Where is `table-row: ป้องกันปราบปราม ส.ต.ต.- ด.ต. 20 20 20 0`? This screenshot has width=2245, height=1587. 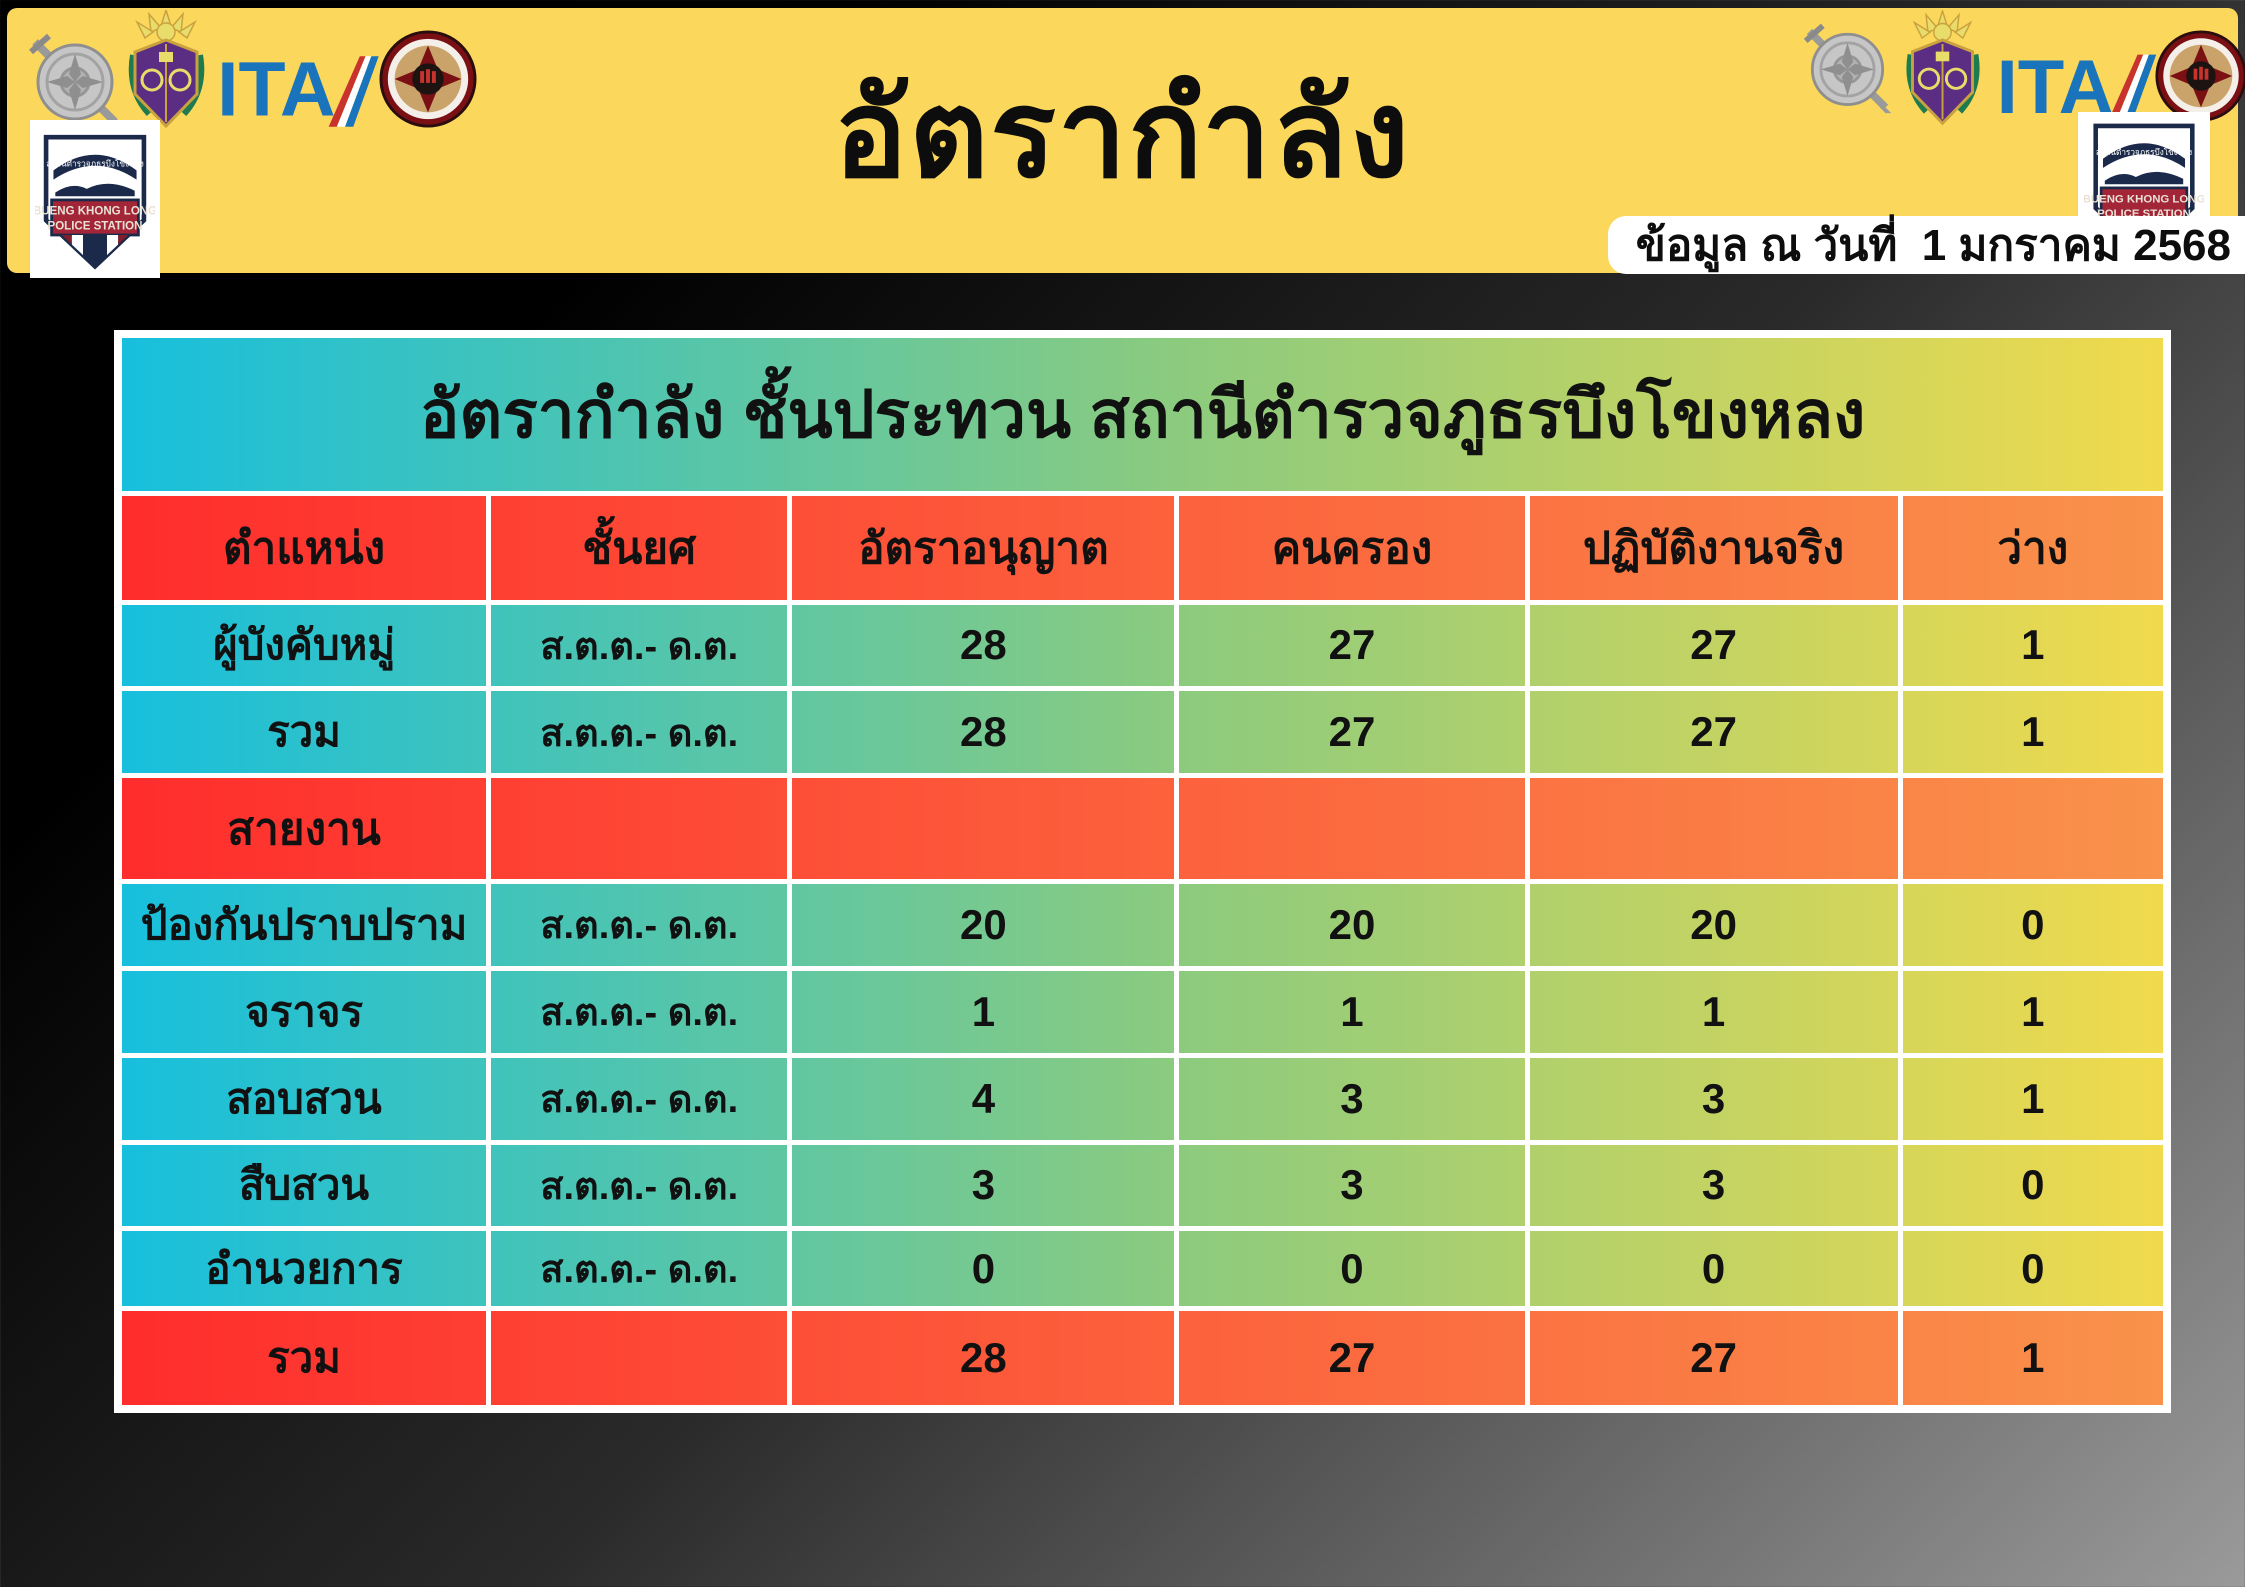 table-row: ป้องกันปราบปราม ส.ต.ต.- ด.ต. 20 20 20 0 is located at coordinates (1142, 924).